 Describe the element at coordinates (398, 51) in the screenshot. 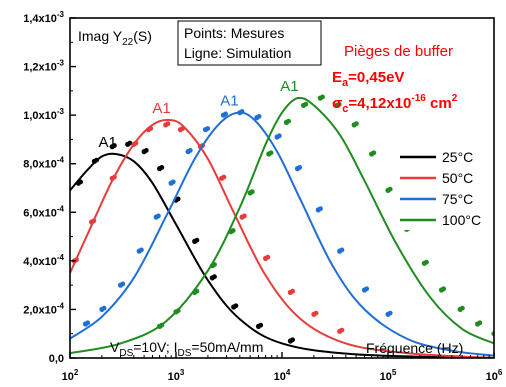

I see `trap-title: Pièges de buffer` at that location.